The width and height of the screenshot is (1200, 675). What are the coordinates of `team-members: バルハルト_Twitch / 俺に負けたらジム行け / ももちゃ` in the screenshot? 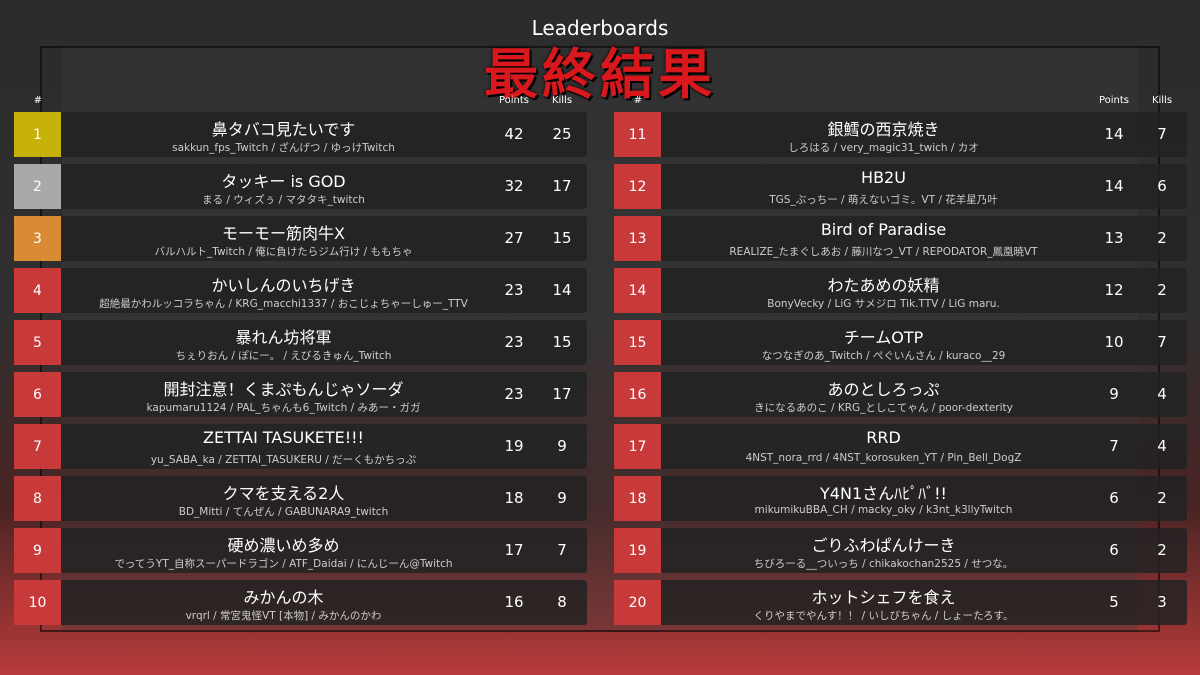 It's located at (283, 252).